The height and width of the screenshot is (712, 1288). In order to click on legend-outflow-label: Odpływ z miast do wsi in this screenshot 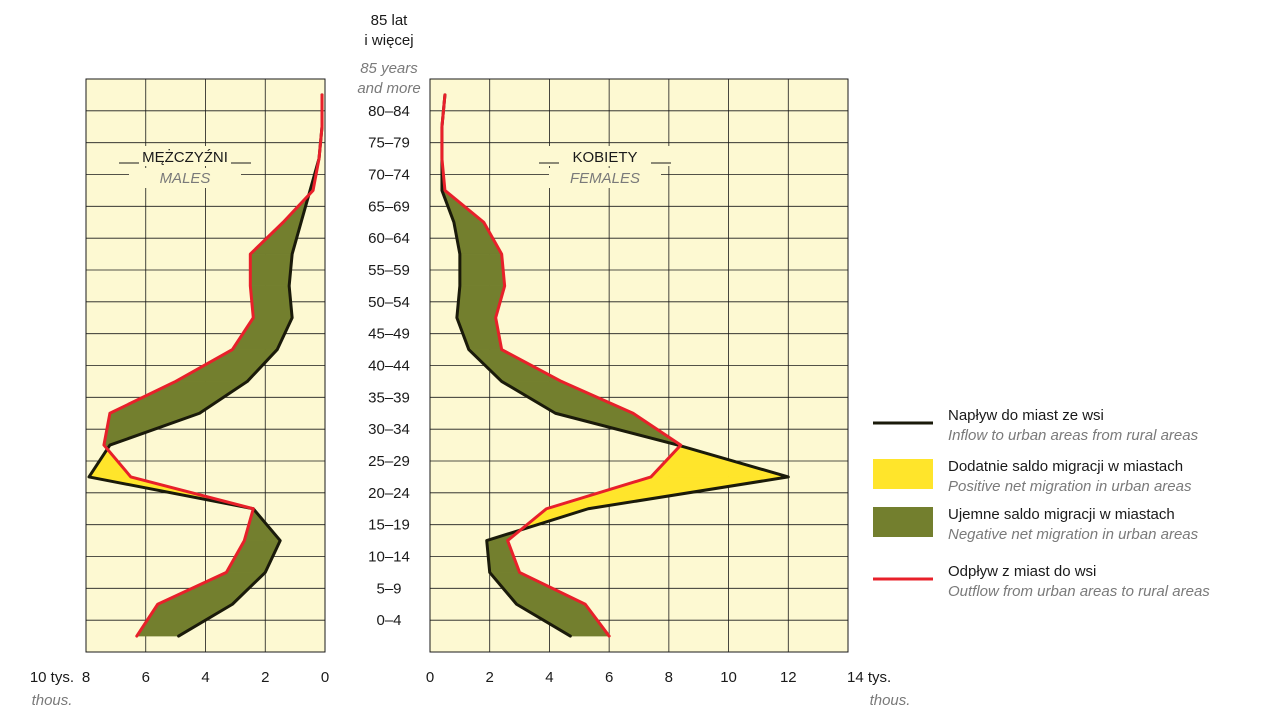, I will do `click(1022, 571)`.